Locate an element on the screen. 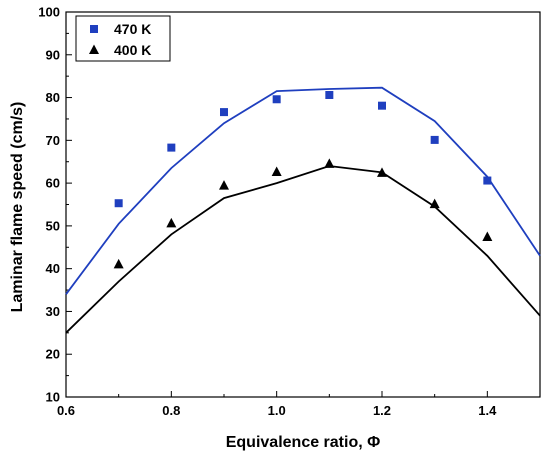 This screenshot has width=550, height=461. y-tick-label: 100 is located at coordinates (49, 12).